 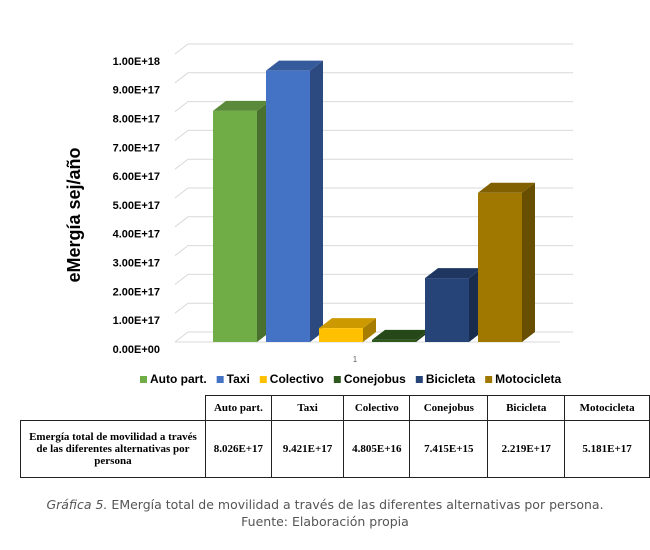 I want to click on column-header: Colectivo, so click(x=377, y=408).